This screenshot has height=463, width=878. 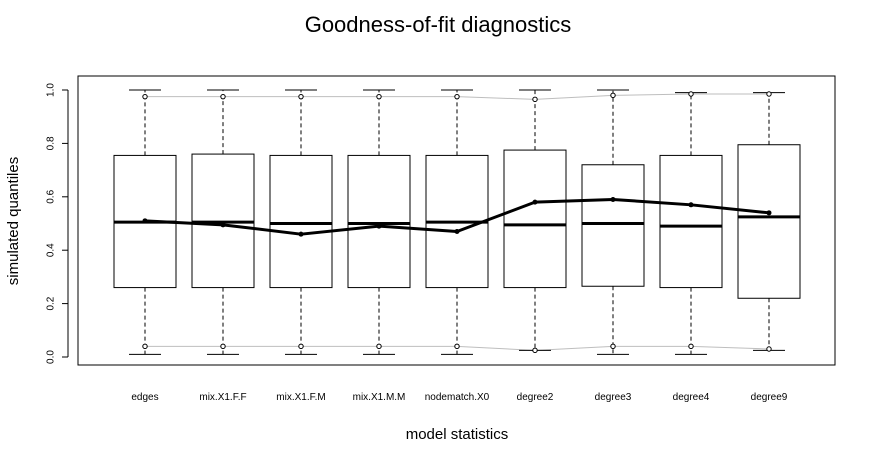 I want to click on box-nodematch.X0, so click(x=457, y=222).